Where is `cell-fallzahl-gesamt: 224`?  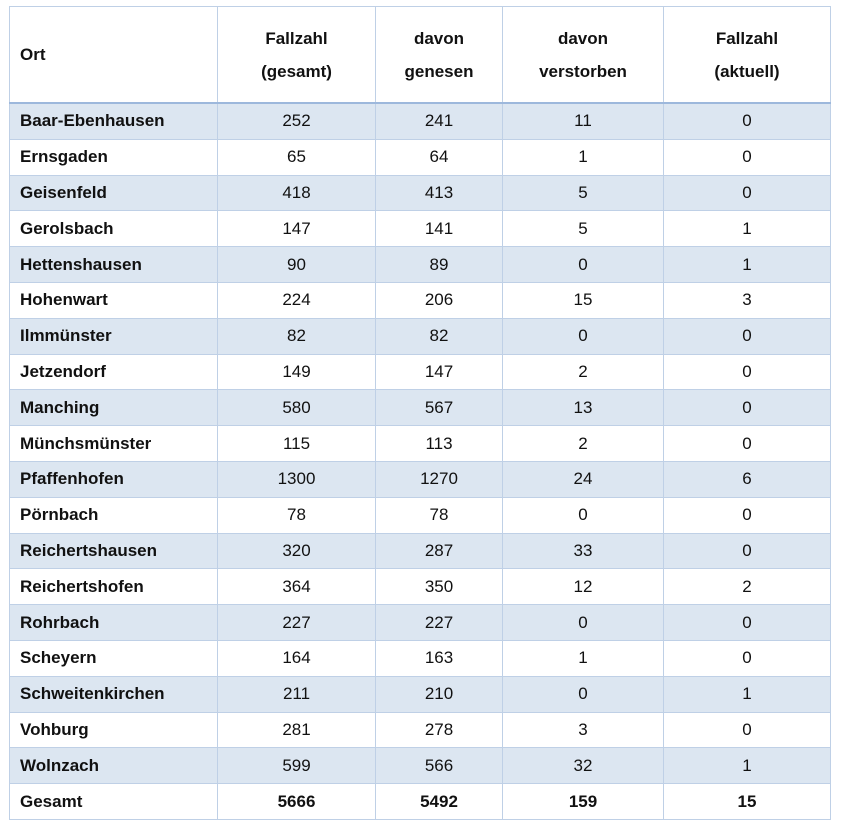 cell-fallzahl-gesamt: 224 is located at coordinates (296, 300).